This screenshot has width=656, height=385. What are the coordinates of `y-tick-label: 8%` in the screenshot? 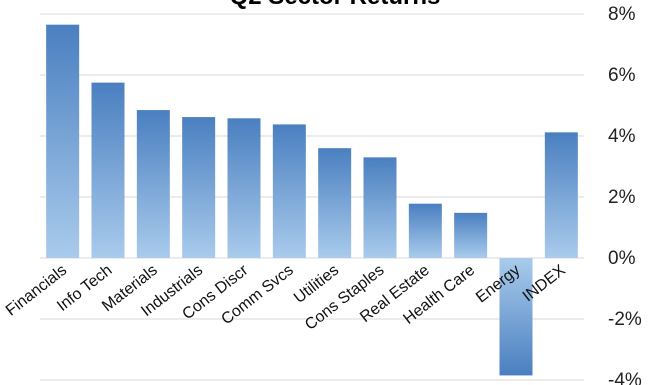 It's located at (622, 14).